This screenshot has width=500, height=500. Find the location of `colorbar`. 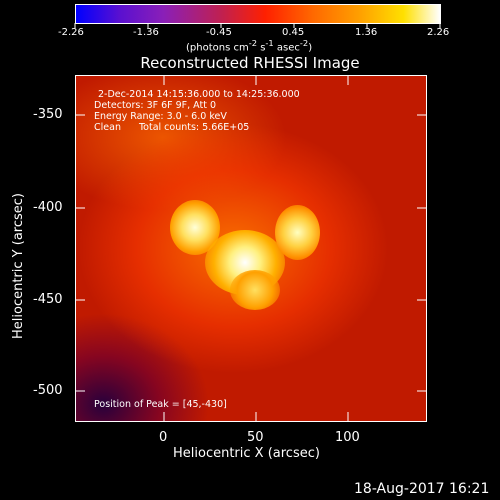

colorbar is located at coordinates (258, 14).